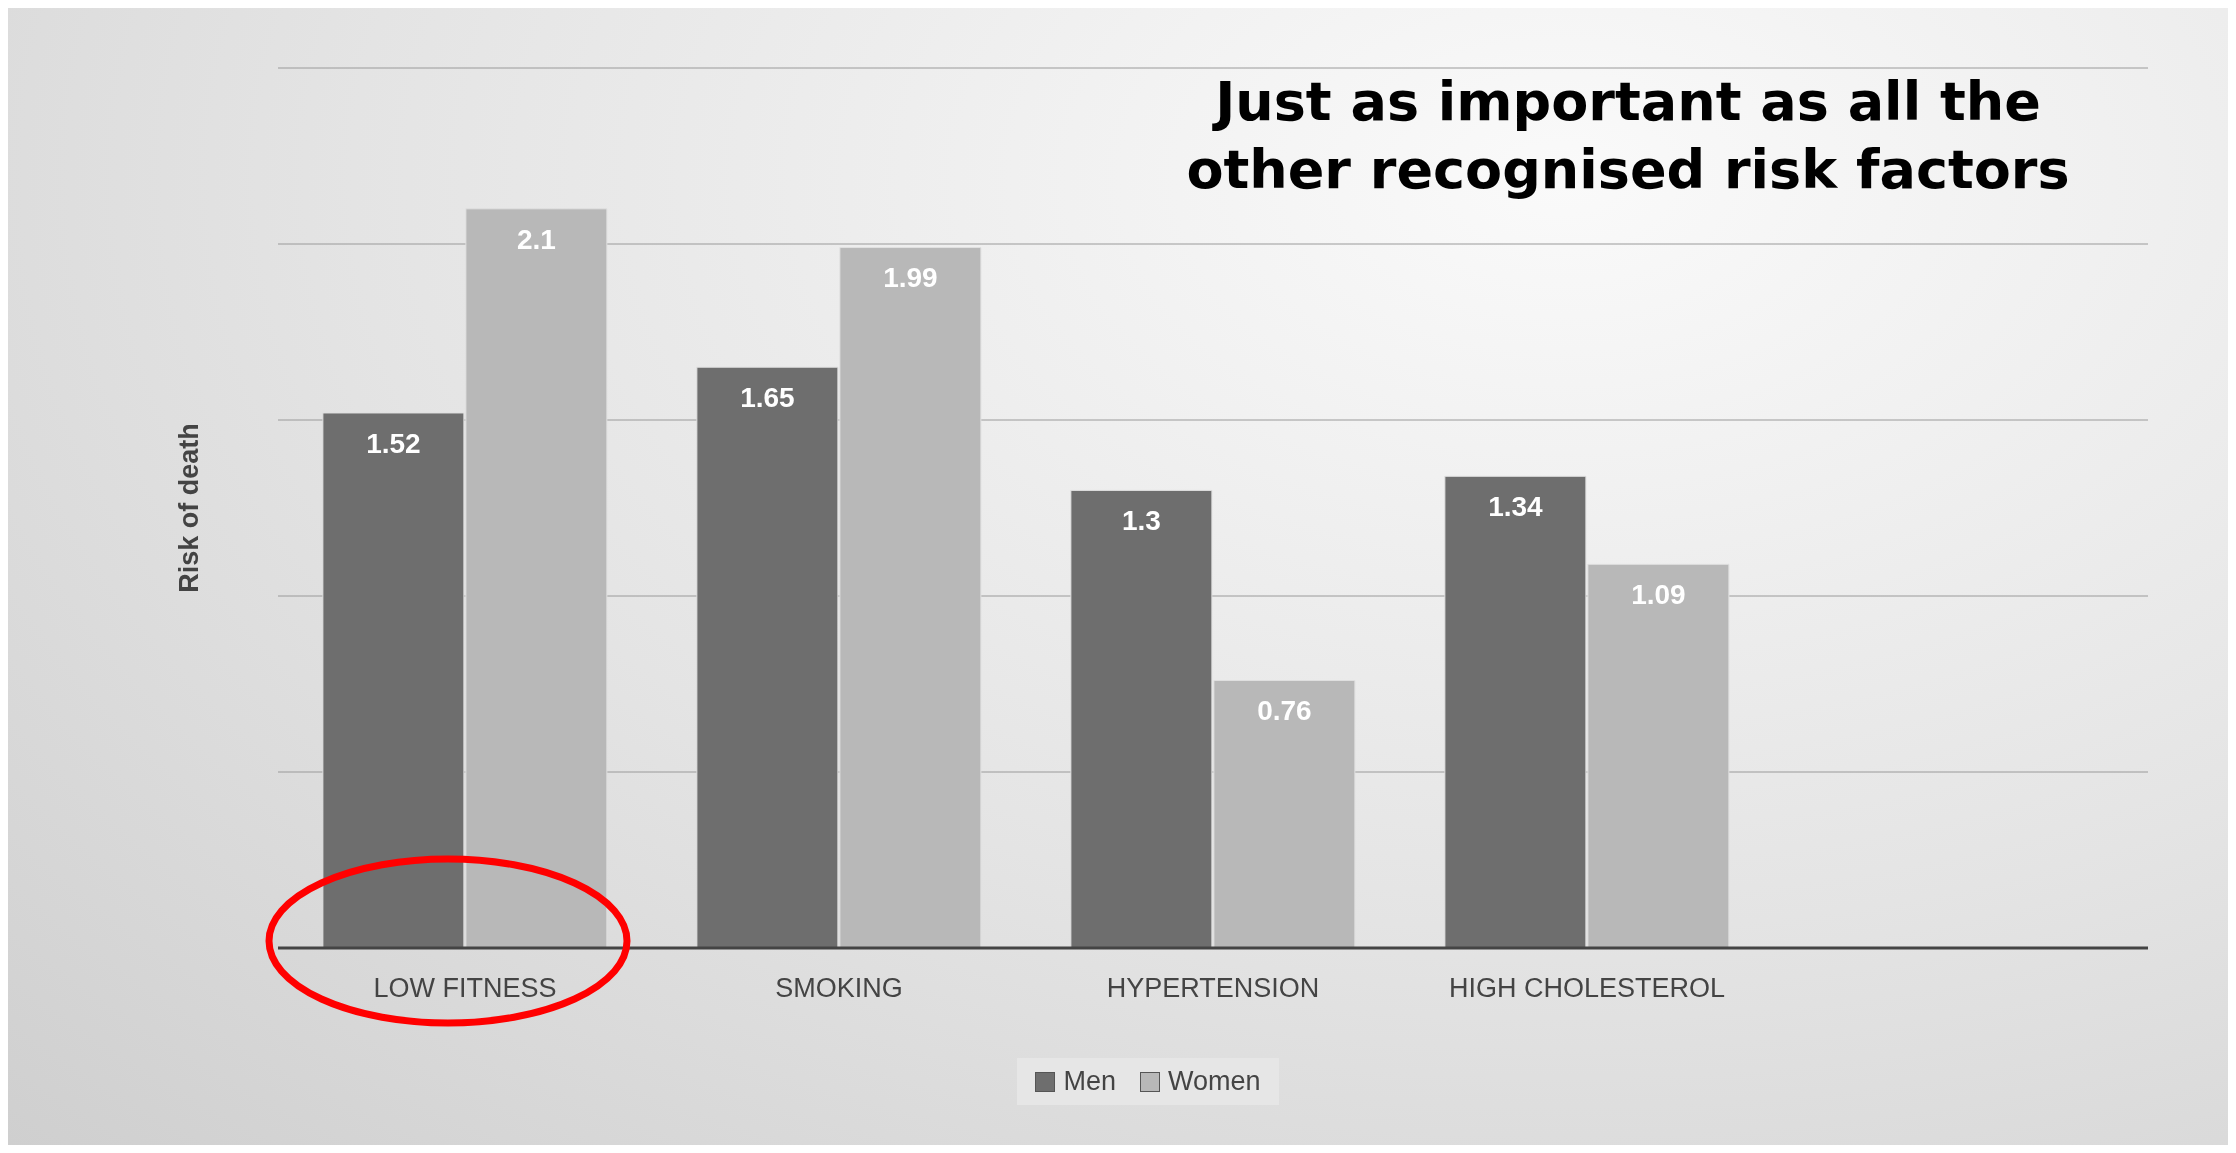 Image resolution: width=2236 pixels, height=1153 pixels. What do you see at coordinates (1658, 595) in the screenshot?
I see `data-label: 1.09` at bounding box center [1658, 595].